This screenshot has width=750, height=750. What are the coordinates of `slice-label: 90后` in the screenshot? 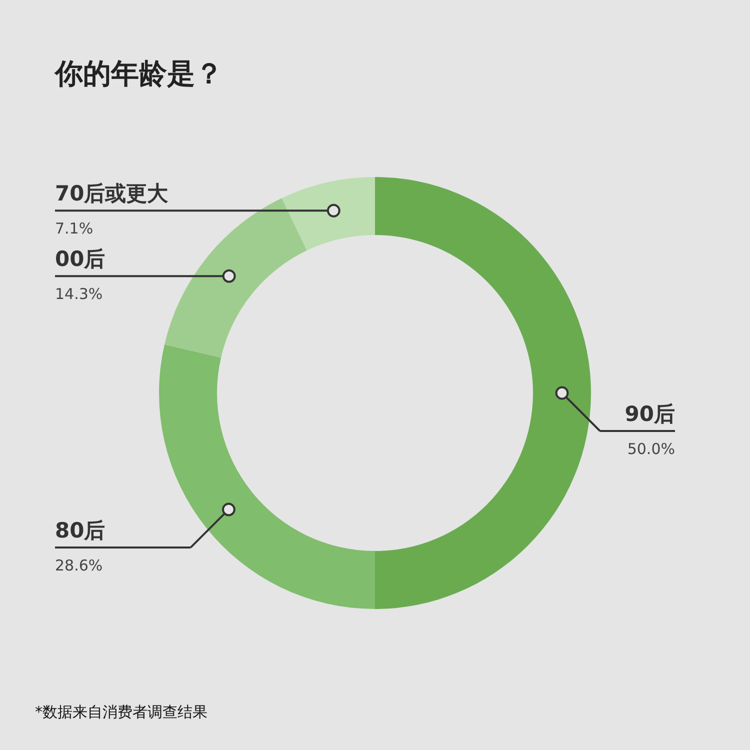 It's located at (649, 414).